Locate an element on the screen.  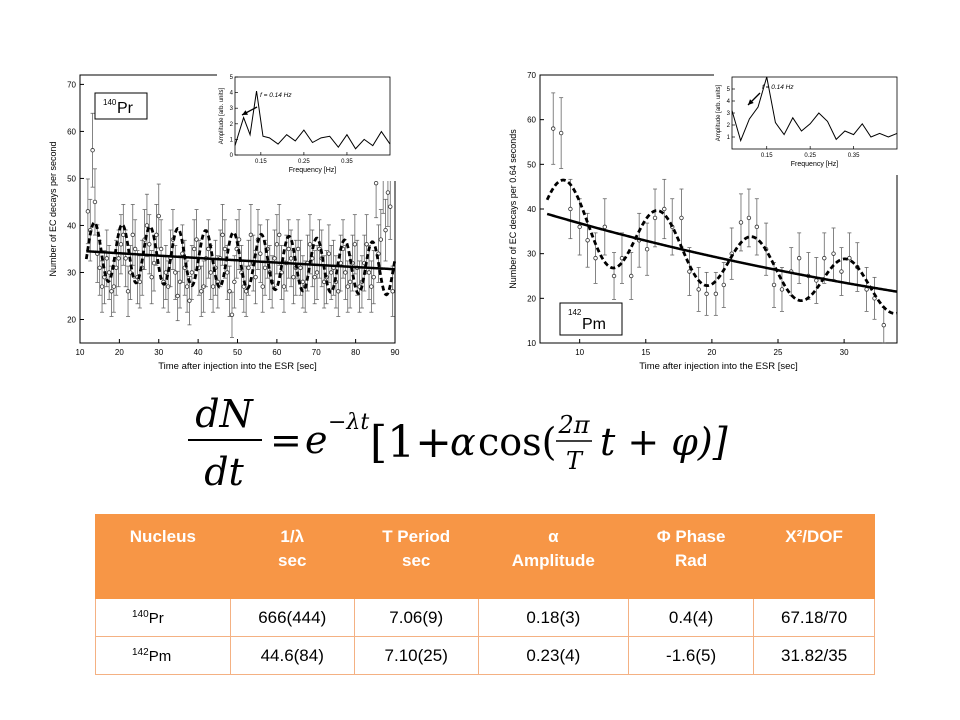
x-tick-label: 80 is located at coordinates (355, 352).